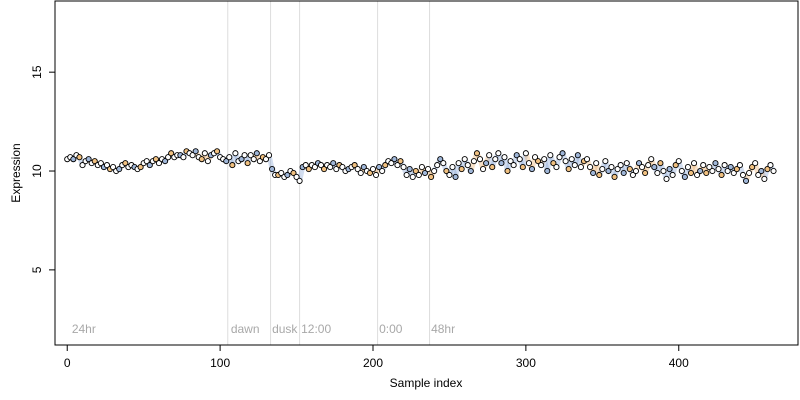 Image resolution: width=800 pixels, height=400 pixels. What do you see at coordinates (391, 329) in the screenshot?
I see `time-annotation: 0:00` at bounding box center [391, 329].